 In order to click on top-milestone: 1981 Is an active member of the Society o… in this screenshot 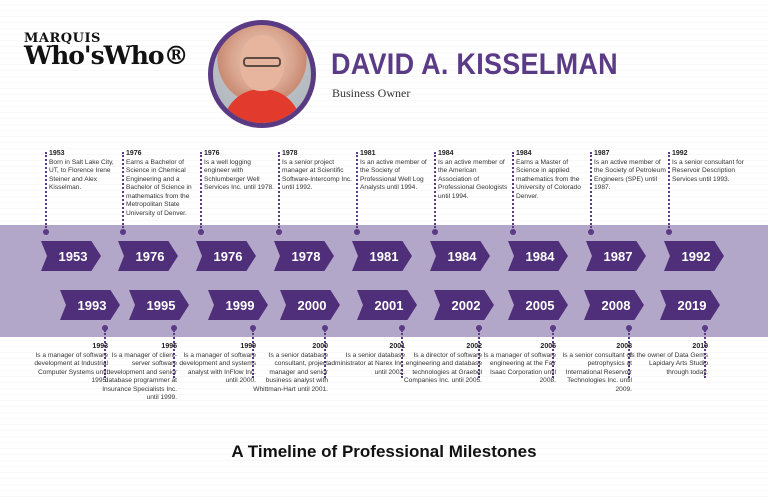, I will do `click(396, 171)`.